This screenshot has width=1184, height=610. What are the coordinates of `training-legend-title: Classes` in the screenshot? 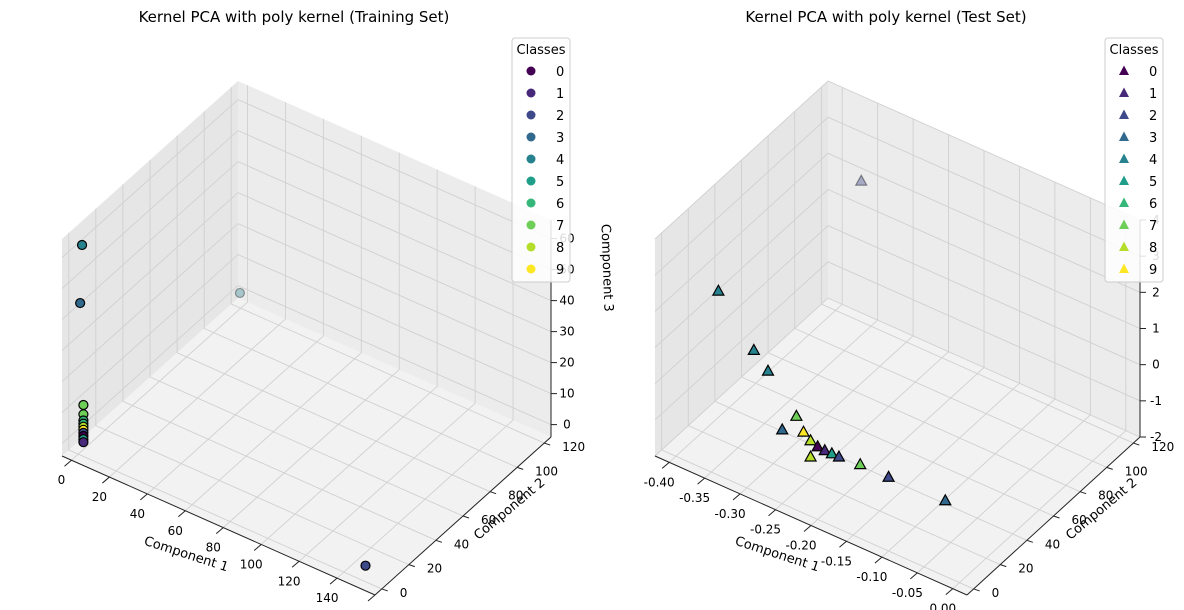 It's located at (541, 50).